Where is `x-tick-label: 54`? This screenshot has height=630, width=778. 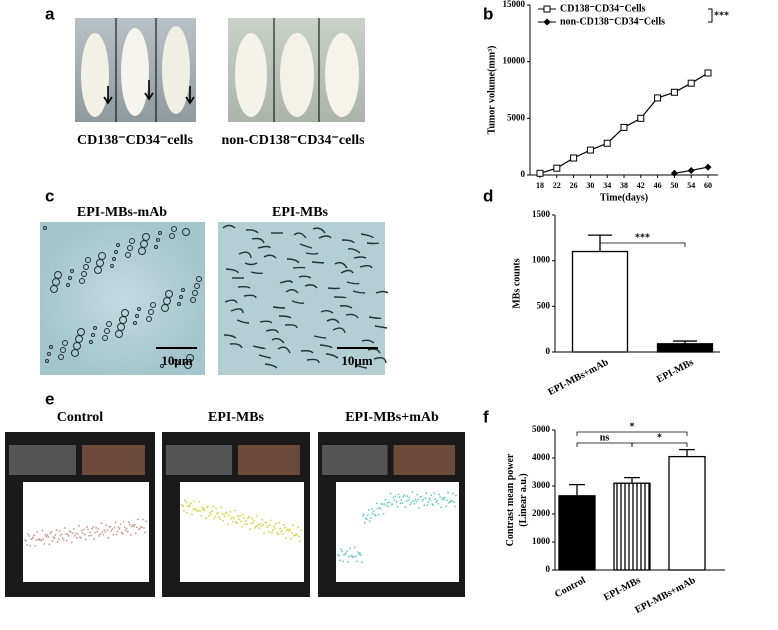
x-tick-label: 54 is located at coordinates (691, 185).